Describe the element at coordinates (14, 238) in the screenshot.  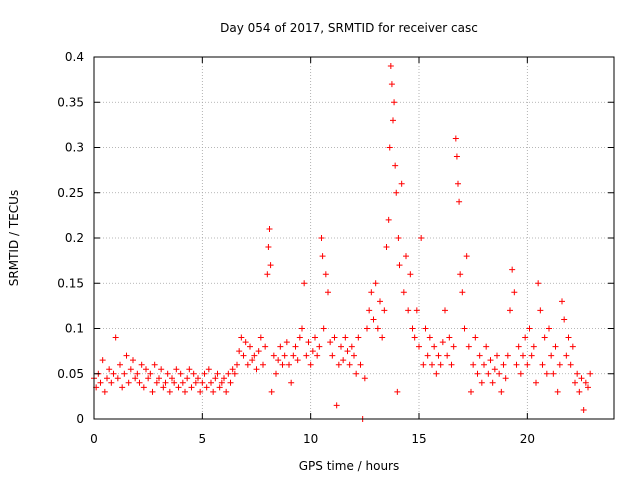
I see `y-axis-label: SRMTID / TECUs` at that location.